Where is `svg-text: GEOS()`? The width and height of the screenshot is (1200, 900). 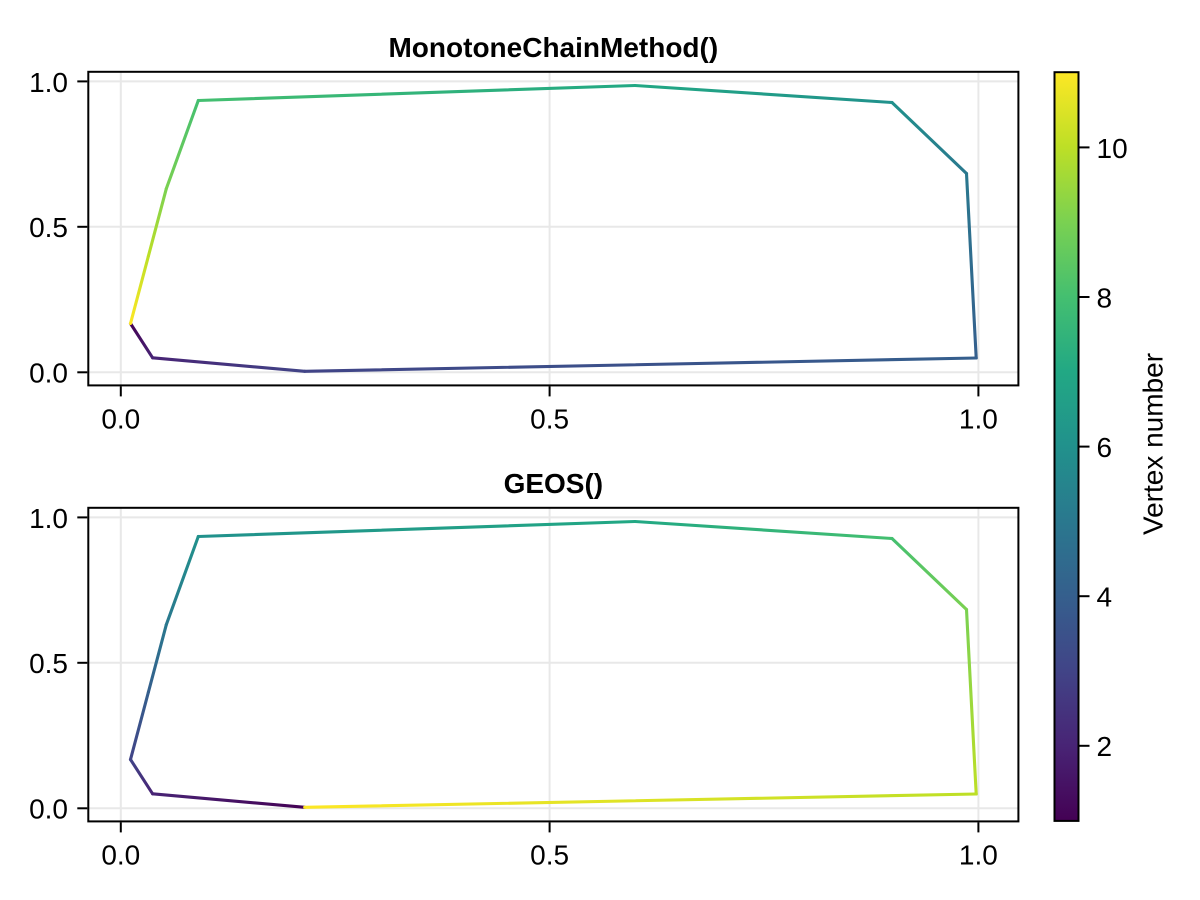 svg-text: GEOS() is located at coordinates (554, 483).